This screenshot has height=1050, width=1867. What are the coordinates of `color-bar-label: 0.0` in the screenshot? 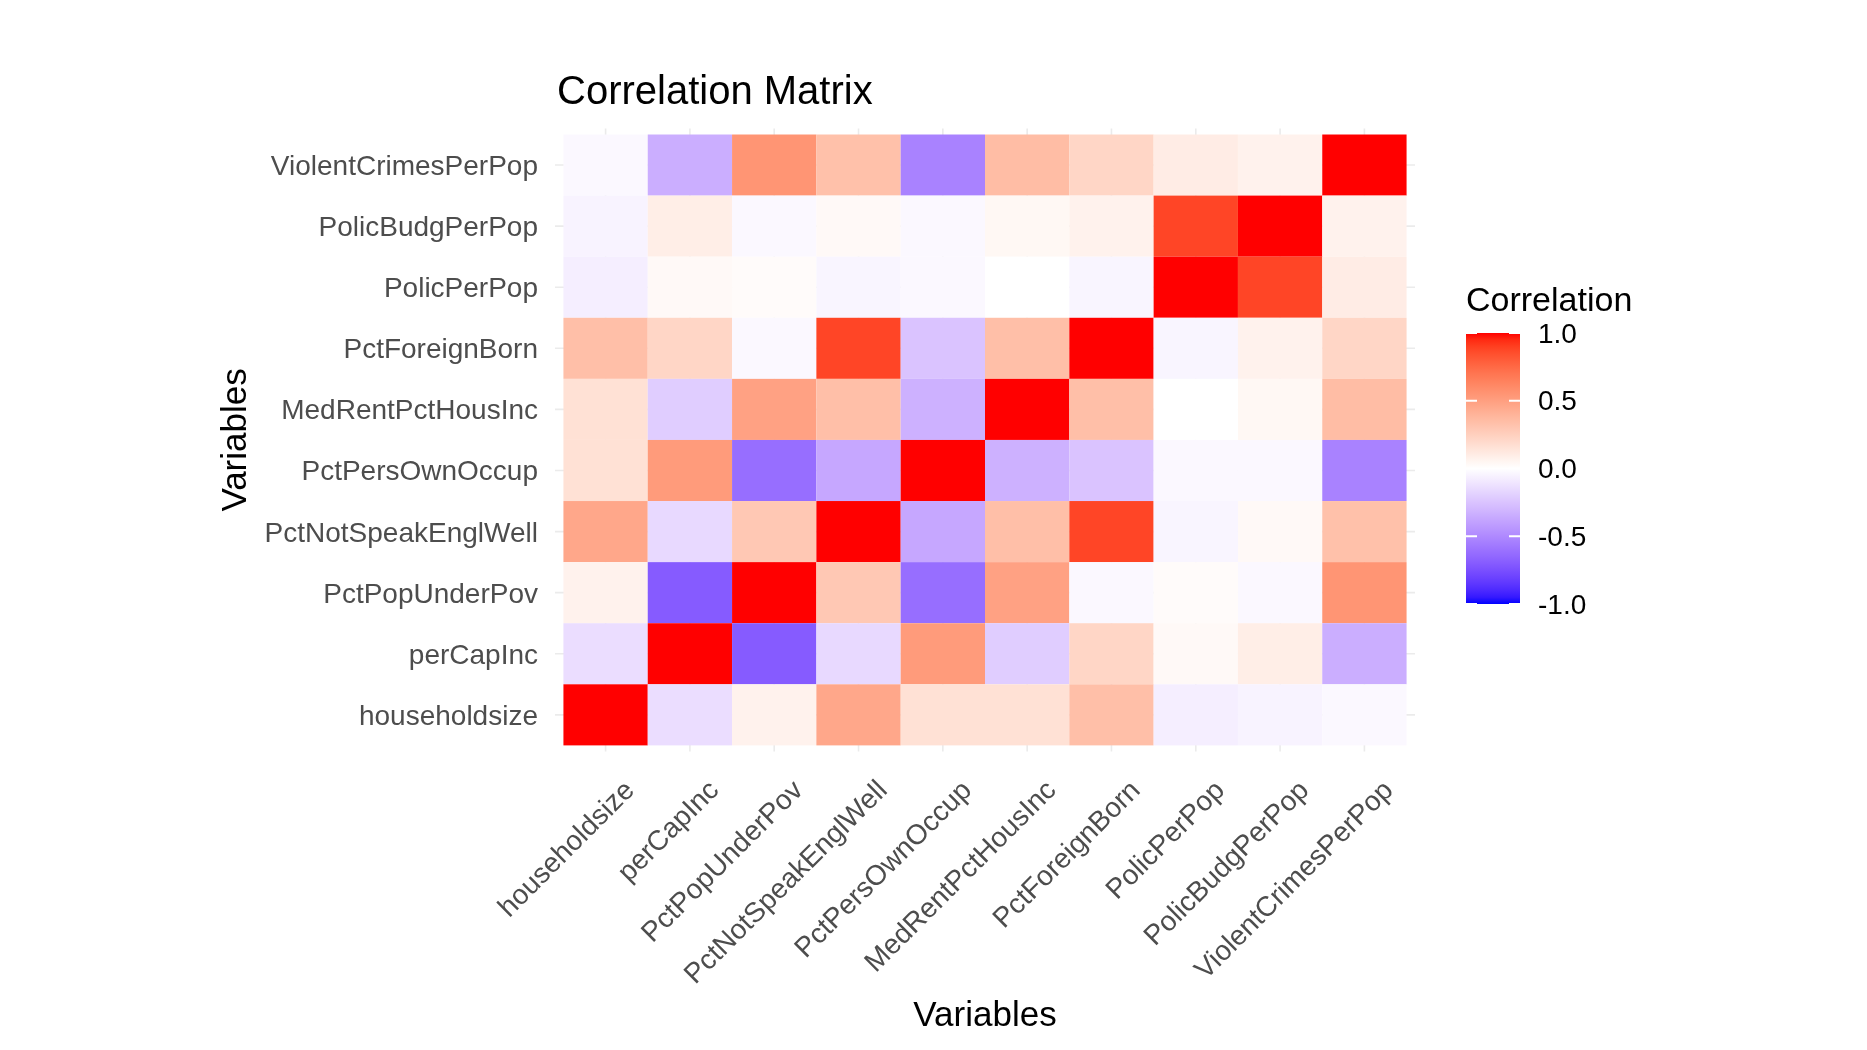 It's located at (1557, 468).